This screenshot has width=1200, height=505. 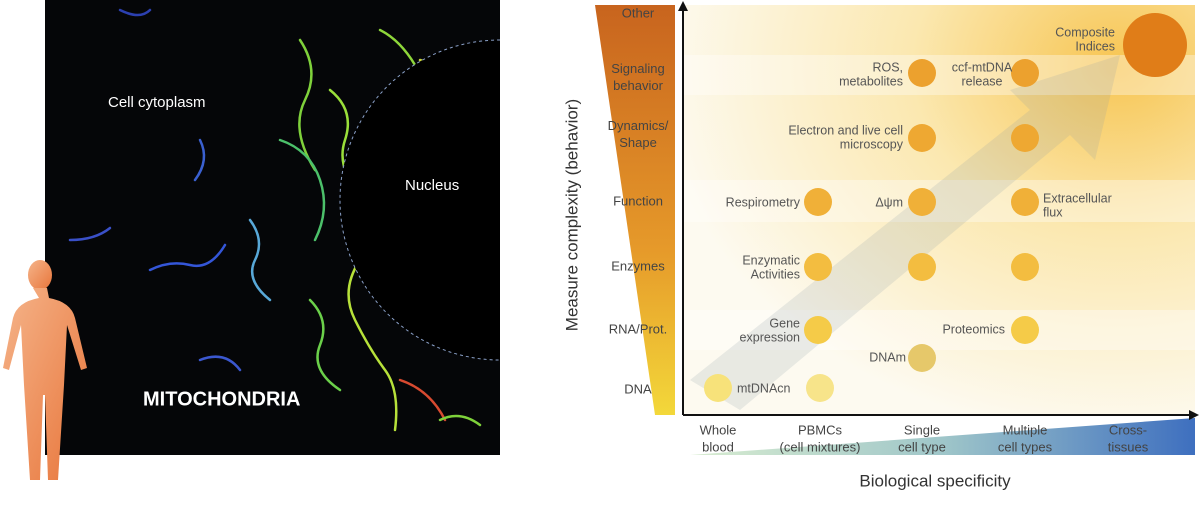 I want to click on column-label: Multiple, so click(x=1025, y=429).